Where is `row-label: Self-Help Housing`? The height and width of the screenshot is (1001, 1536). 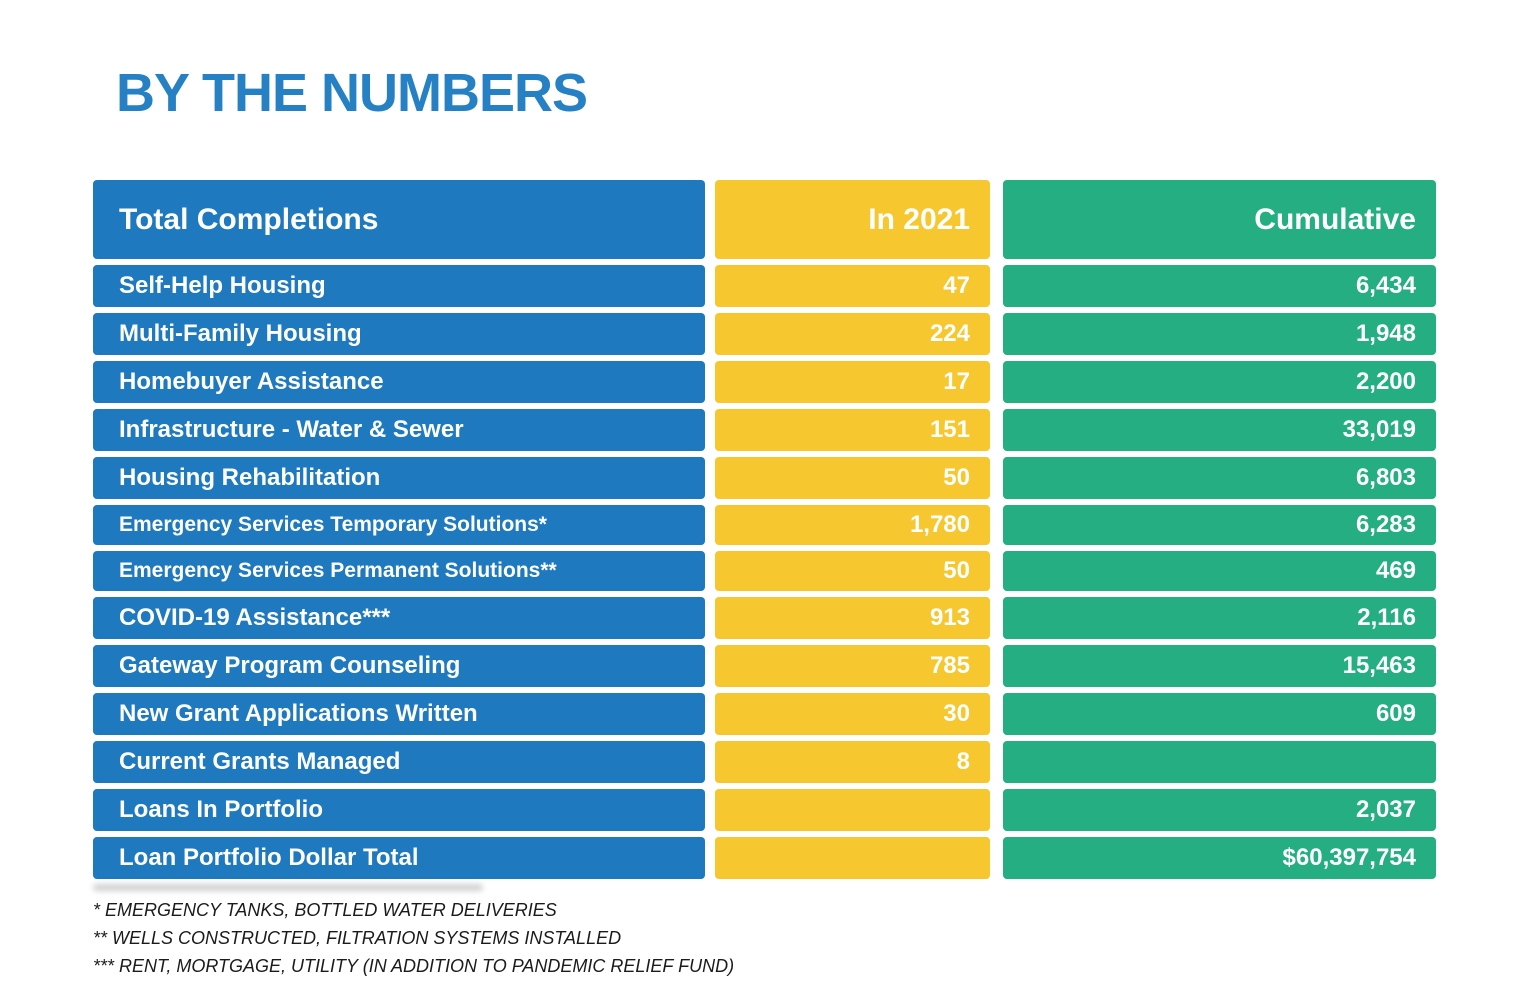 row-label: Self-Help Housing is located at coordinates (399, 286).